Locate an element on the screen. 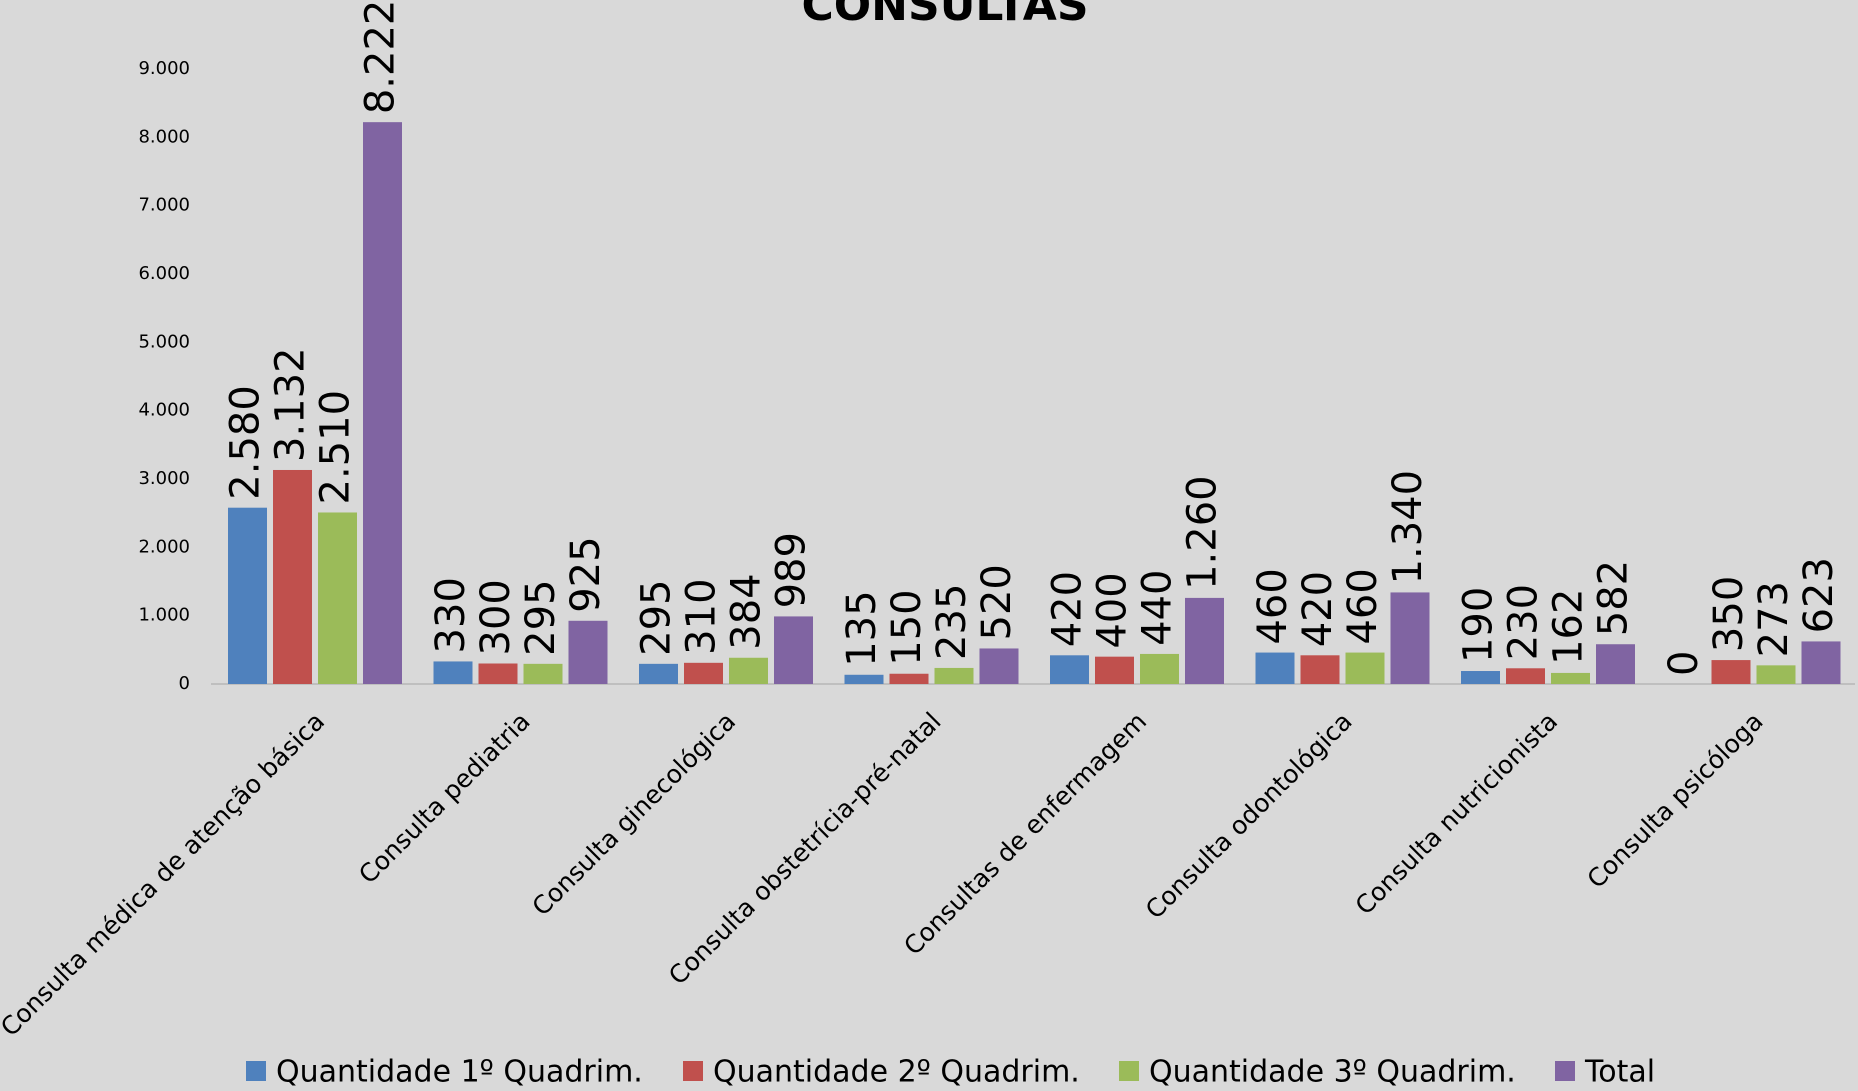 This screenshot has width=1858, height=1091. y-tick-label: 5.000 is located at coordinates (164, 341).